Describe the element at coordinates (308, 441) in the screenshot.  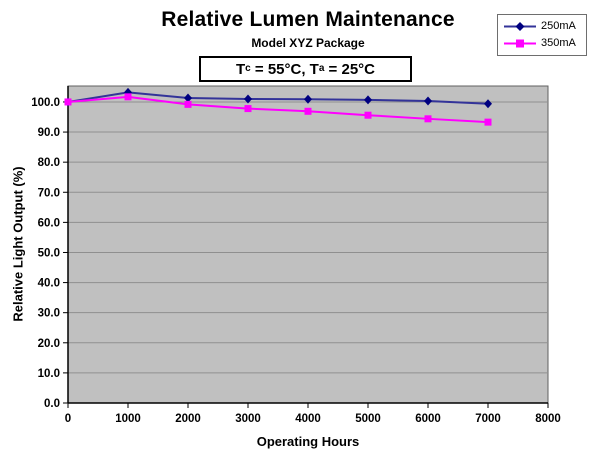
I see `x-axis-title: Operating Hours` at that location.